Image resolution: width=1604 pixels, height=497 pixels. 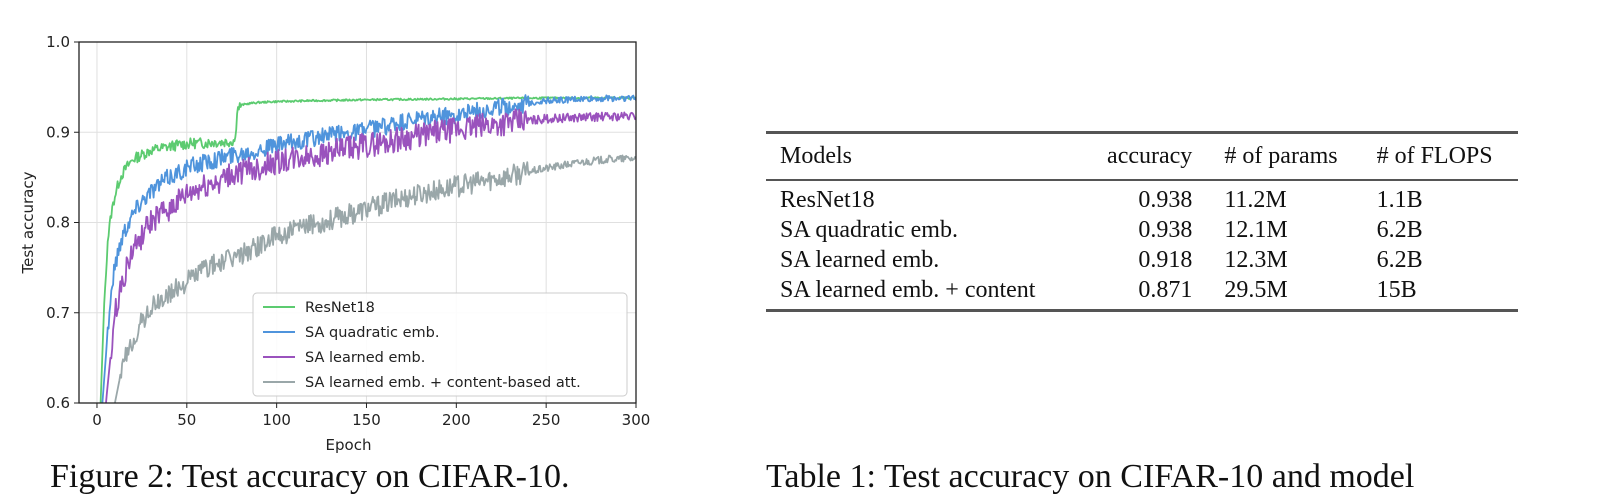 What do you see at coordinates (372, 333) in the screenshot?
I see `legend-label: SA quadratic emb.` at bounding box center [372, 333].